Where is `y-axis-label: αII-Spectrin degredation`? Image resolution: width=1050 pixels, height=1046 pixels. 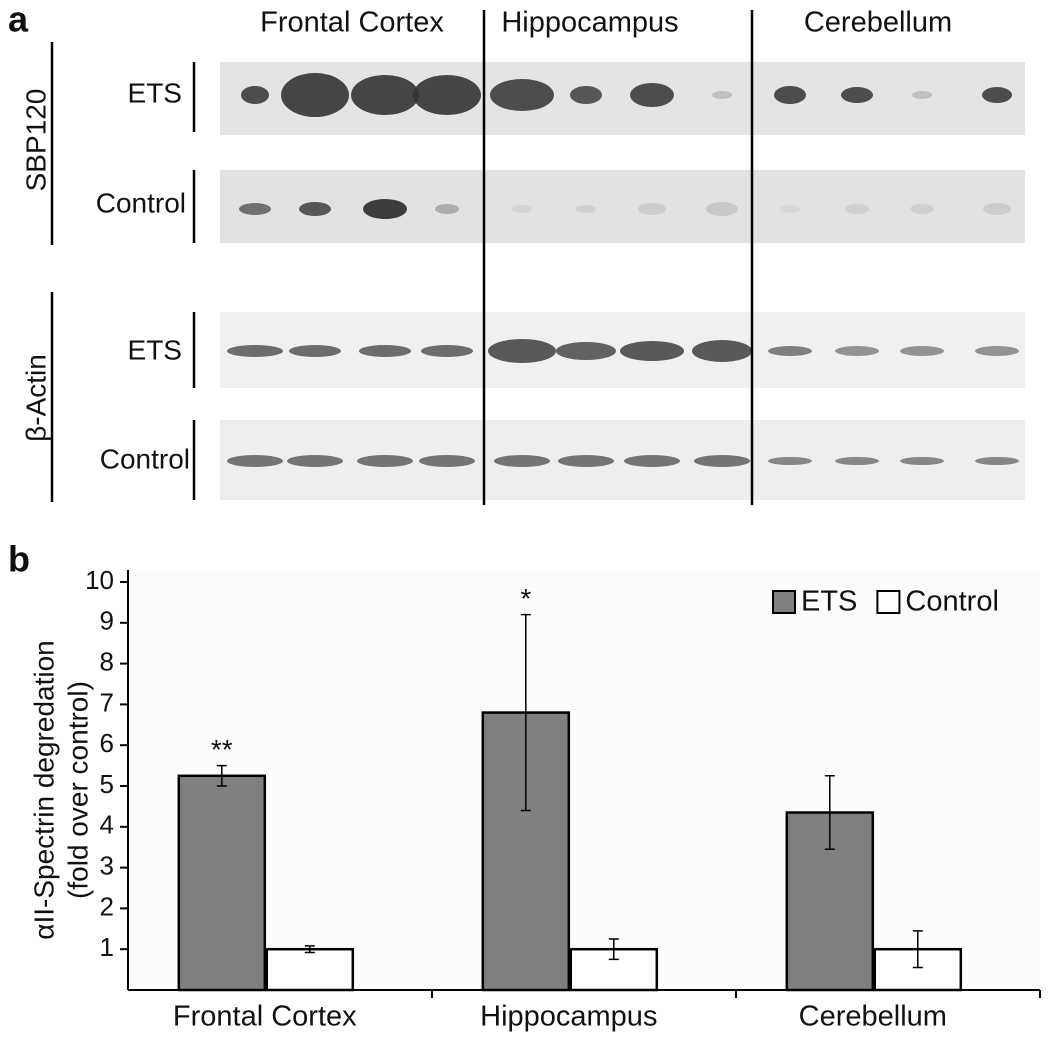
y-axis-label: αII-Spectrin degredation is located at coordinates (43, 789).